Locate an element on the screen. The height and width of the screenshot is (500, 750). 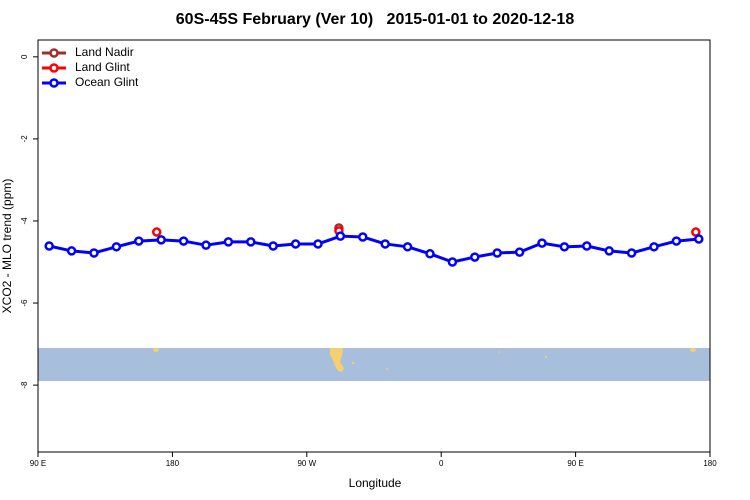
y-axis-title: XCO2 - MLO trend (ppm) is located at coordinates (7, 246).